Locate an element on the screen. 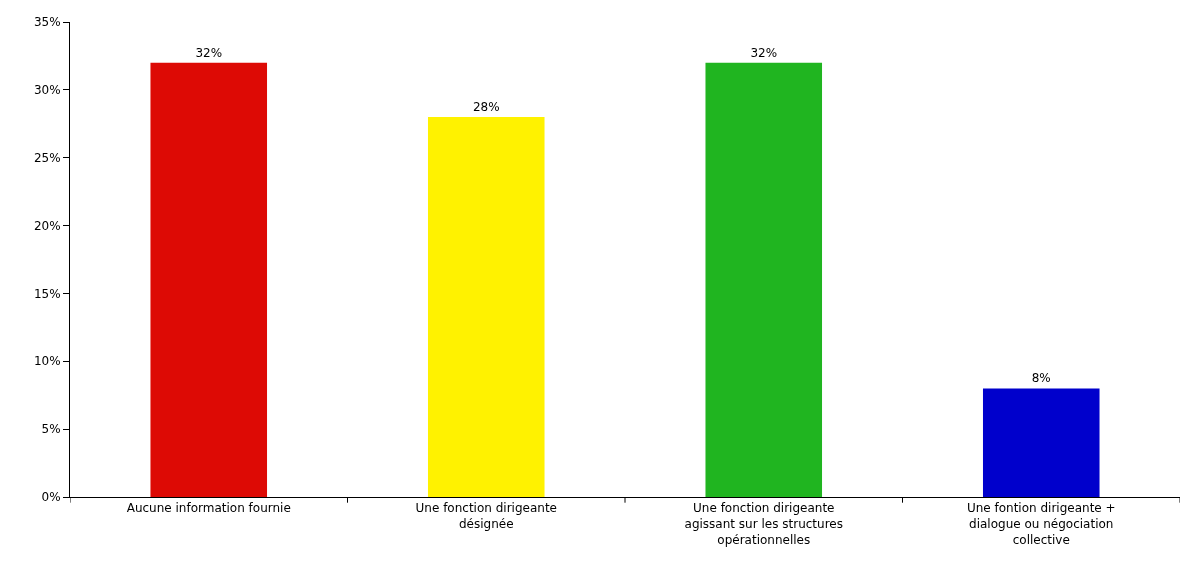  y-tick-label: 20% is located at coordinates (47, 225).